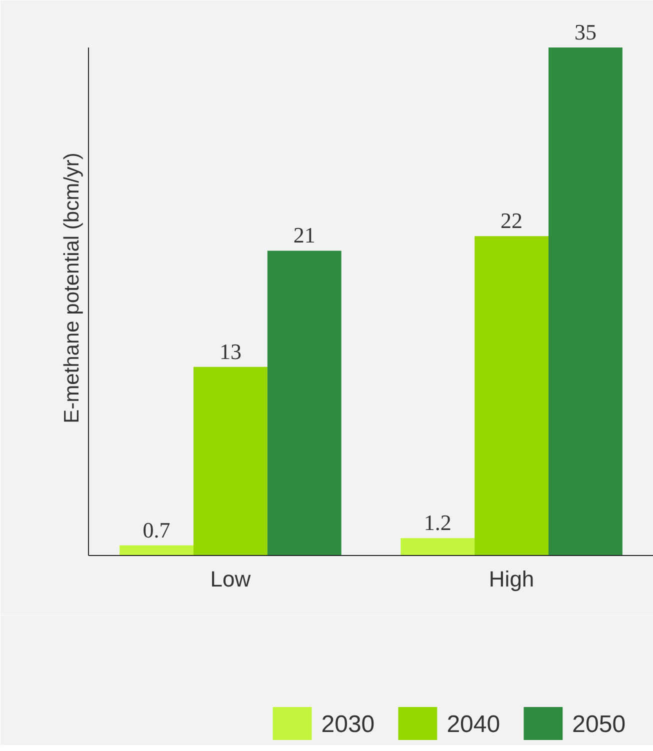  What do you see at coordinates (585, 32) in the screenshot?
I see `data-label: 35` at bounding box center [585, 32].